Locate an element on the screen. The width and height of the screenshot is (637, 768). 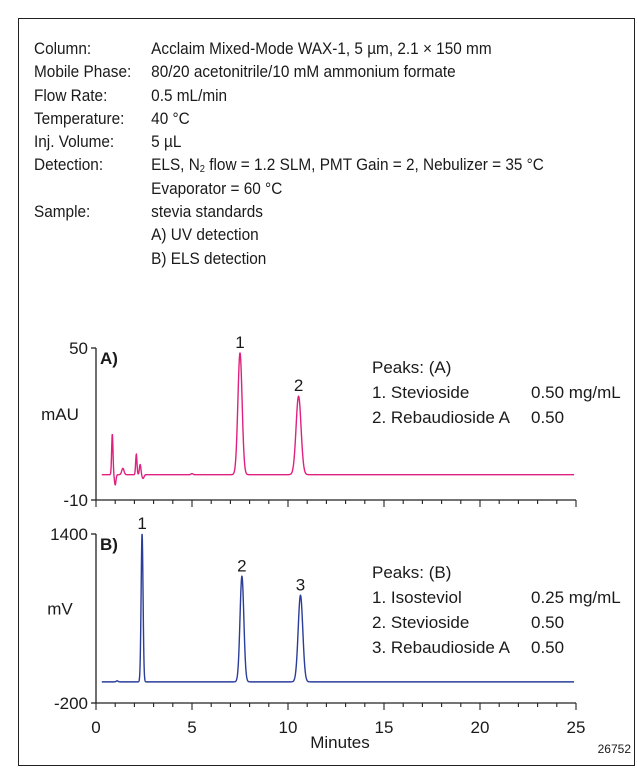
x-axis-label: Minutes is located at coordinates (340, 742).